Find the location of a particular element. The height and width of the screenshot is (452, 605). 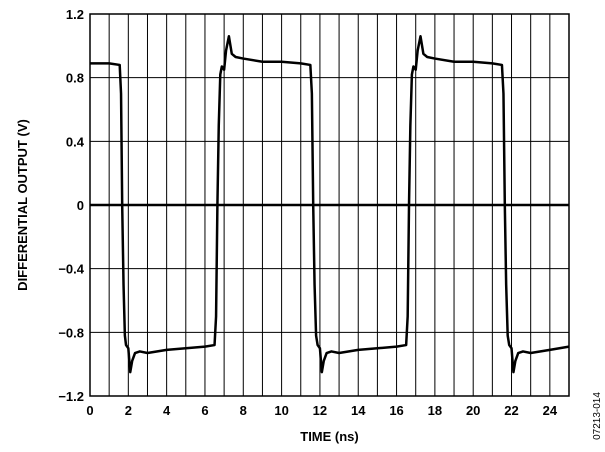

x-tick-label: 24 is located at coordinates (550, 410).